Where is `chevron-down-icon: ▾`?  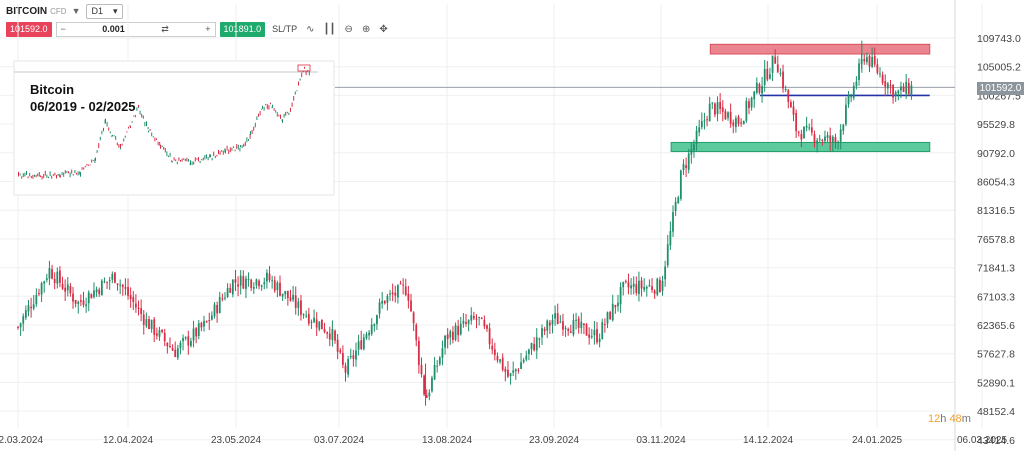 chevron-down-icon: ▾ is located at coordinates (115, 10).